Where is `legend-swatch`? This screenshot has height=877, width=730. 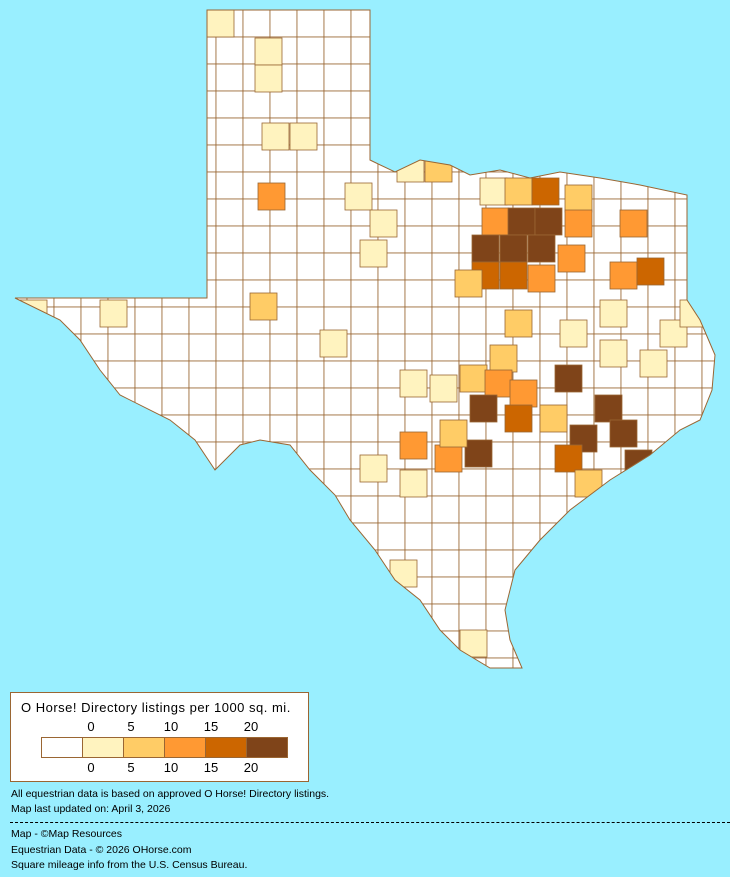 legend-swatch is located at coordinates (185, 747).